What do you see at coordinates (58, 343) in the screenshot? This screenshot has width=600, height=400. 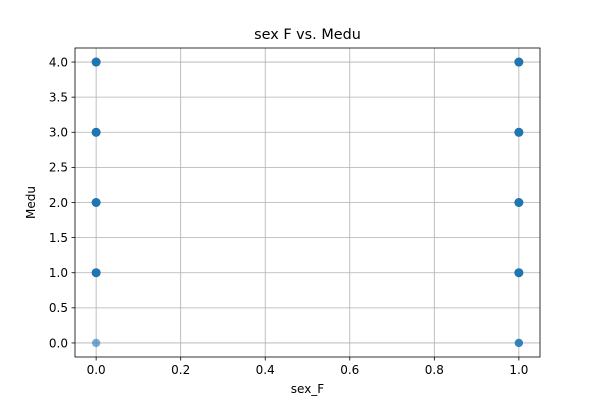 I see `y-tick-label: 0.0` at bounding box center [58, 343].